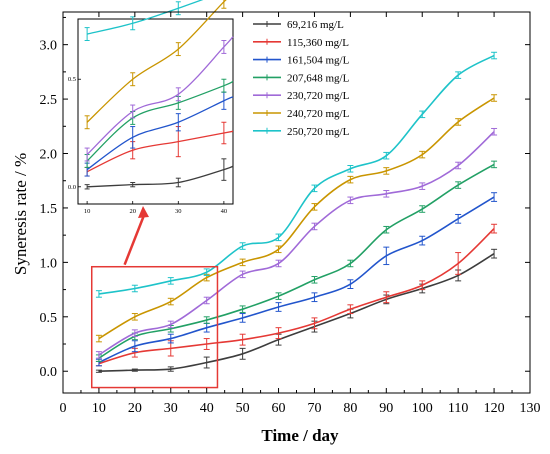  What do you see at coordinates (494, 408) in the screenshot?
I see `x-tick-label: 120` at bounding box center [494, 408].